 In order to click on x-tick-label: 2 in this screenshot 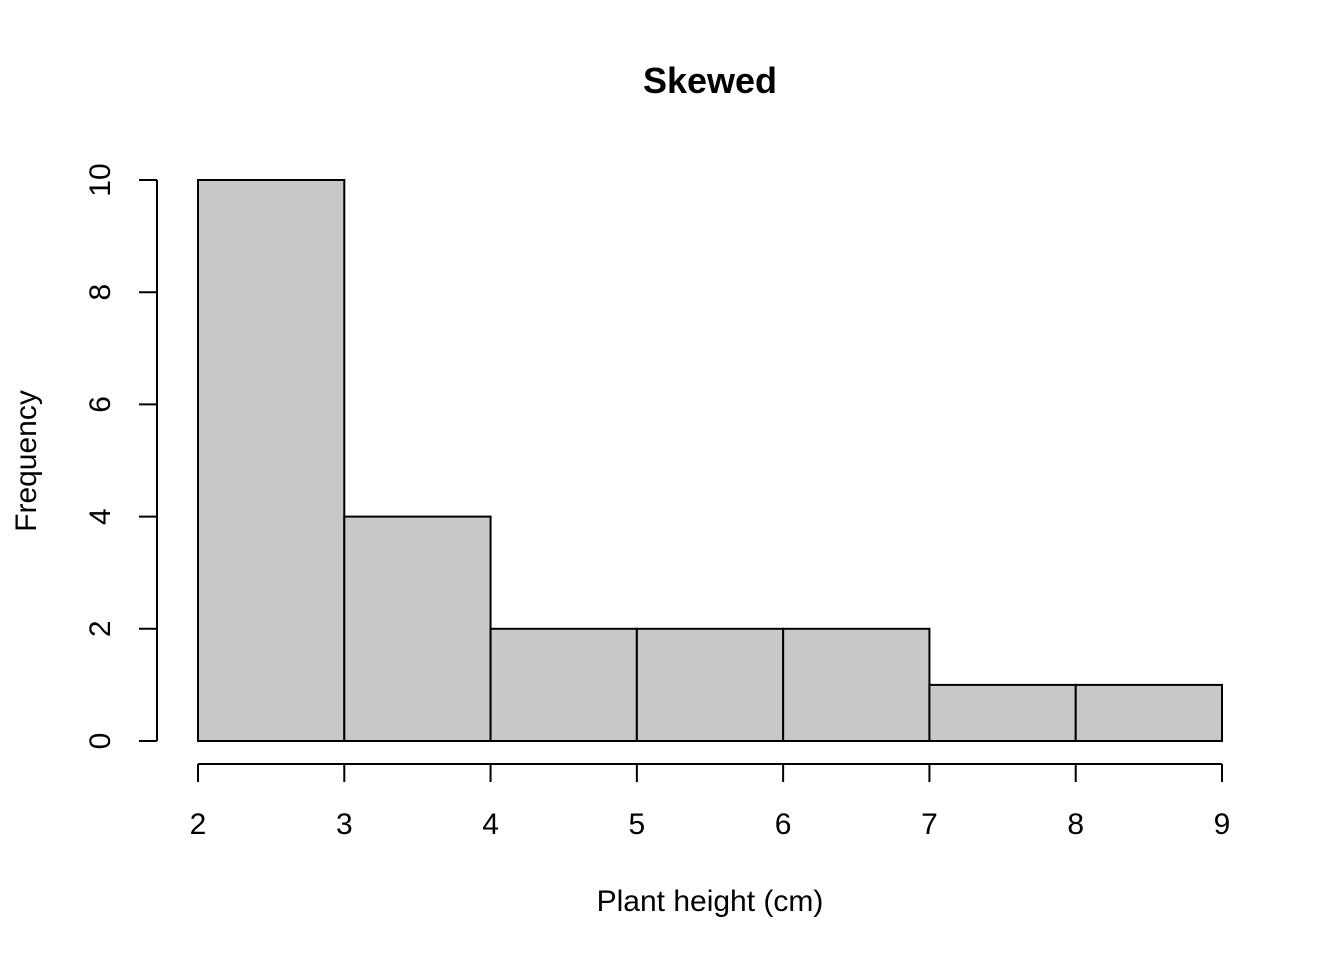, I will do `click(198, 824)`.